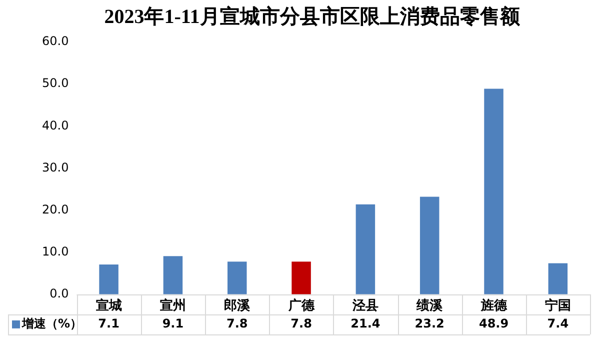 The image size is (600, 342). Describe the element at coordinates (55, 209) in the screenshot. I see `y-tick-label: 20.0` at that location.